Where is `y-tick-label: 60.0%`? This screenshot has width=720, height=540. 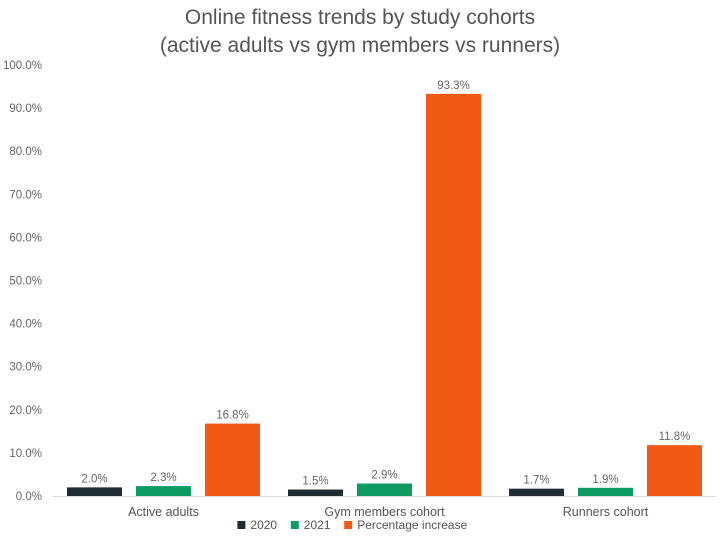 y-tick-label: 60.0% is located at coordinates (25, 238).